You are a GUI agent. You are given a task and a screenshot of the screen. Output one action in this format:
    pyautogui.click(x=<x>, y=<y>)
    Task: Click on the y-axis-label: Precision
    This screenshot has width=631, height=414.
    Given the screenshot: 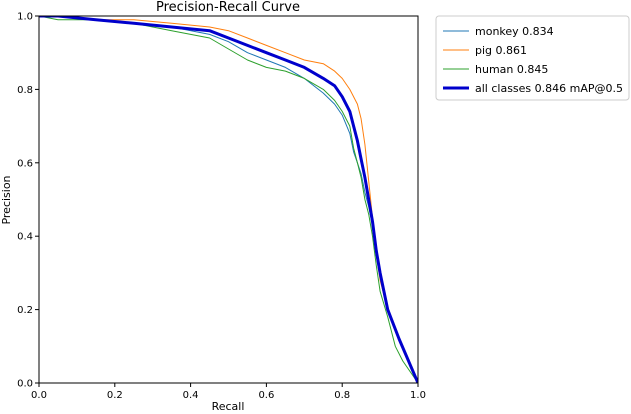 What is the action you would take?
    pyautogui.click(x=6, y=199)
    